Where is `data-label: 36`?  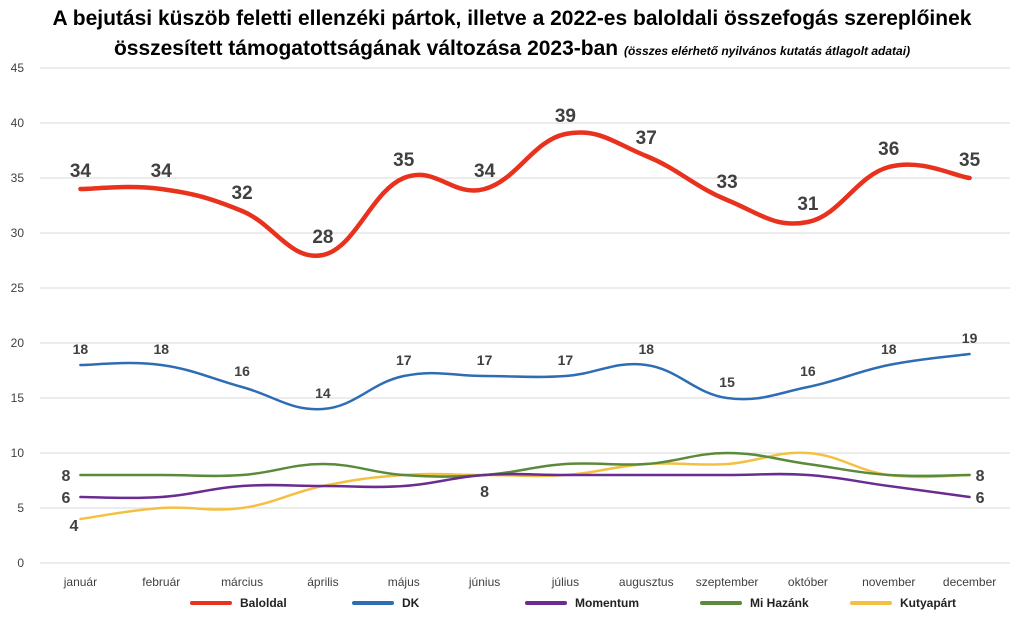 data-label: 36 is located at coordinates (888, 149).